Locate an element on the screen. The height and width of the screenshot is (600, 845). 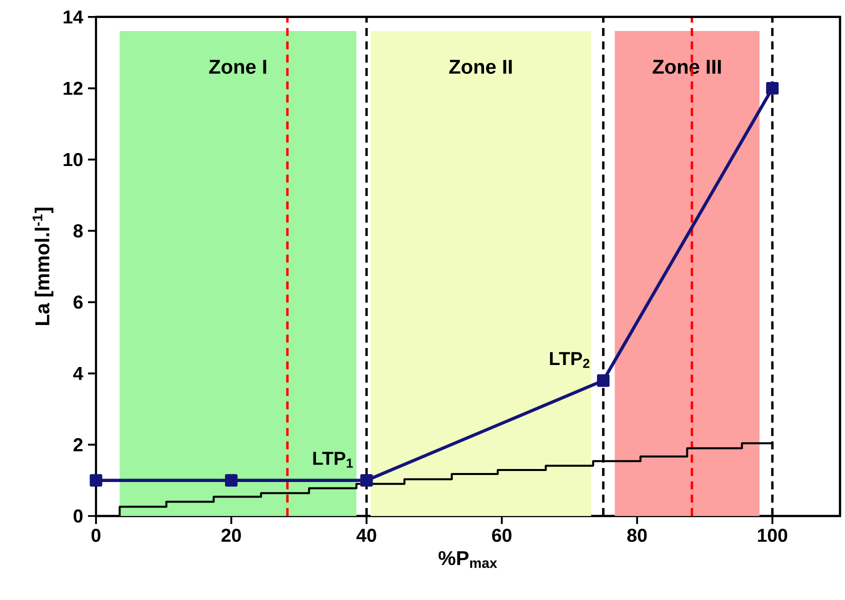
y-tick-label: 14 is located at coordinates (74, 17).